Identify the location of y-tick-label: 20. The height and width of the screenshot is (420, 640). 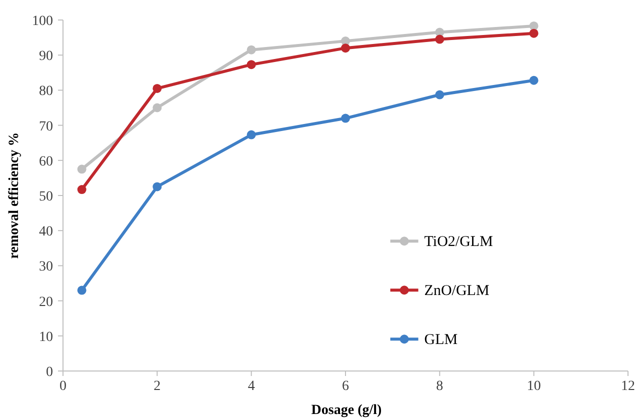
(46, 302).